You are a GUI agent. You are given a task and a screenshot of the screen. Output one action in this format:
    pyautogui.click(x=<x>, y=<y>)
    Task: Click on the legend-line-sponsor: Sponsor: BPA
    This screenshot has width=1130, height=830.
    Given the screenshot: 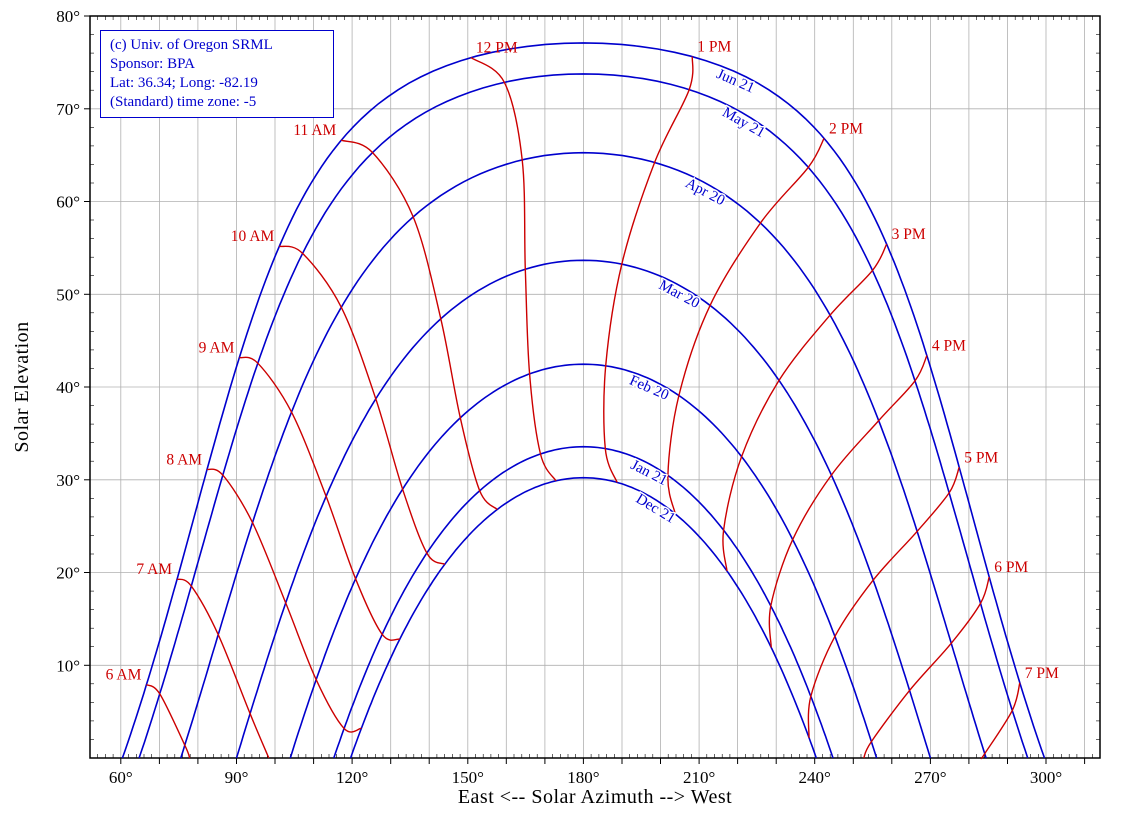 What is the action you would take?
    pyautogui.click(x=152, y=64)
    